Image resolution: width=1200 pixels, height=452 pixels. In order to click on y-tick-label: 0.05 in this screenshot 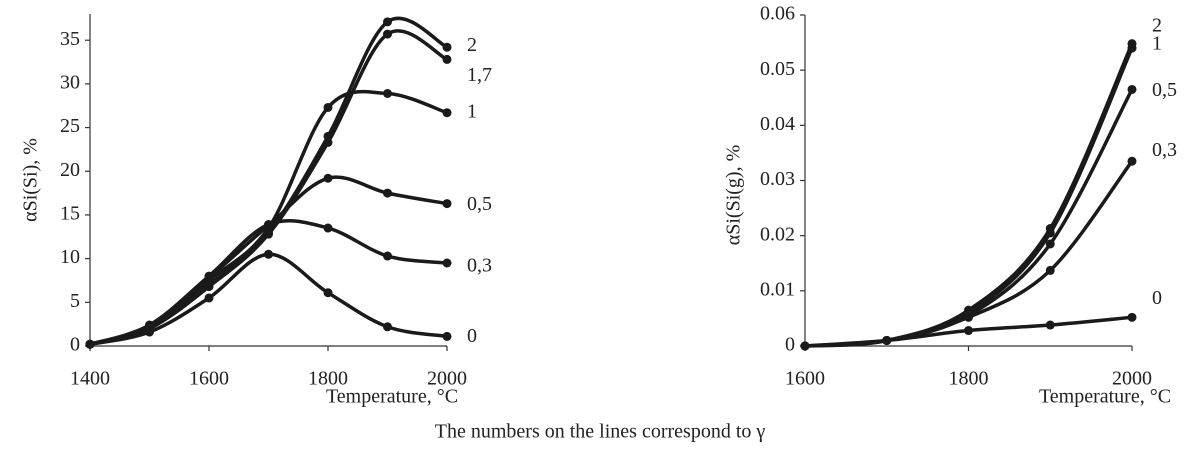, I will do `click(777, 69)`.